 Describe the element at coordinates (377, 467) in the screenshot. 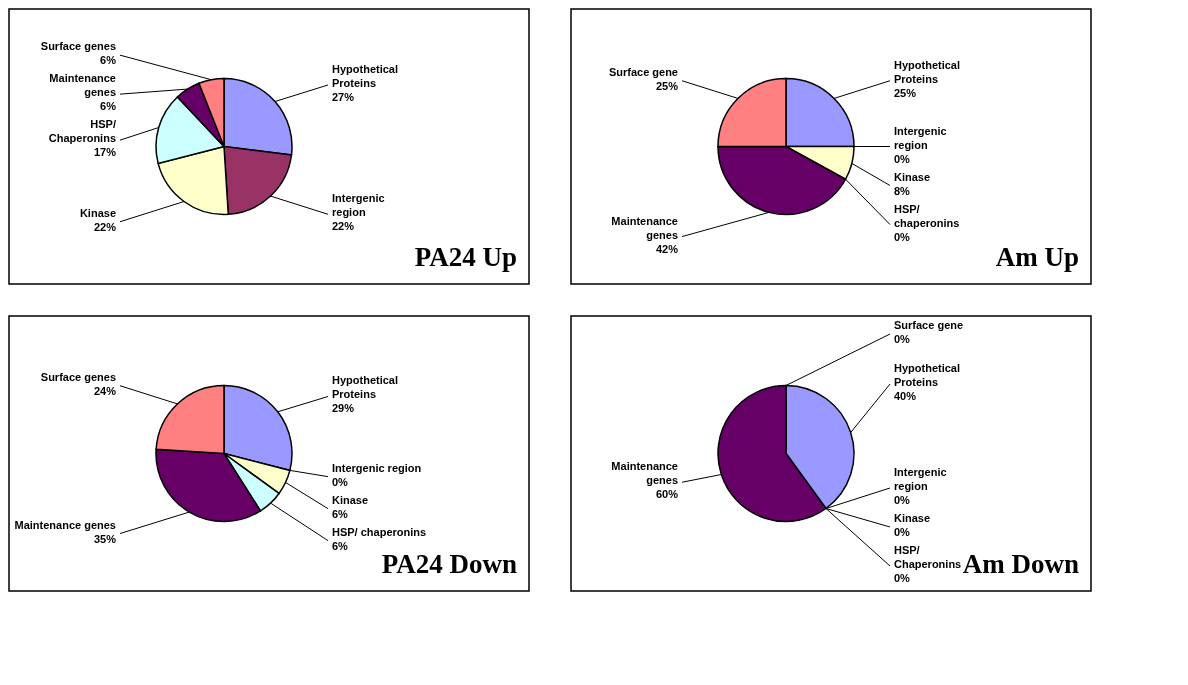

I see `legend-label: Intergenic region` at that location.